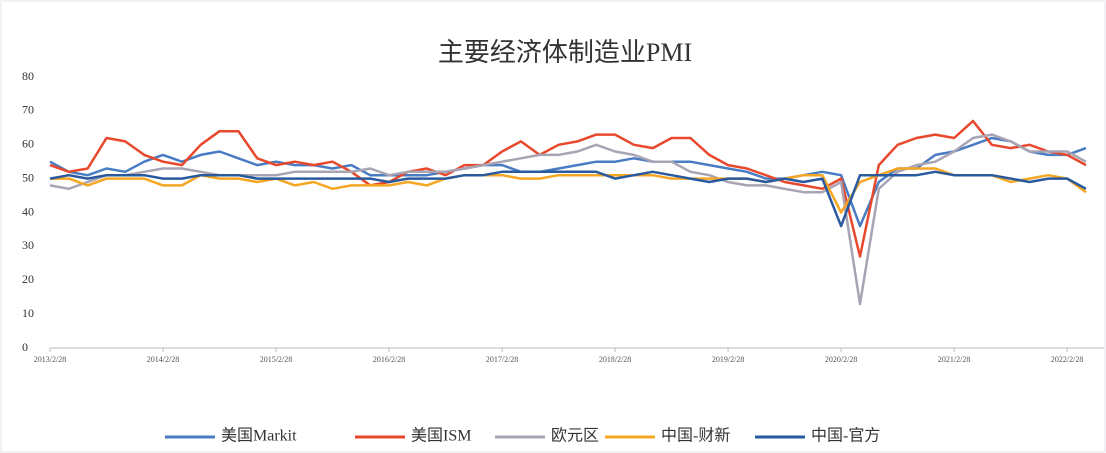  I want to click on y-tick-label: 20, so click(28, 279).